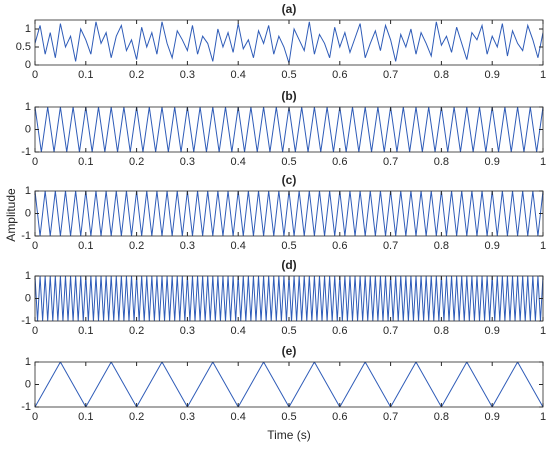 The width and height of the screenshot is (550, 451). Describe the element at coordinates (289, 9) in the screenshot. I see `subplot-title: (a)` at that location.